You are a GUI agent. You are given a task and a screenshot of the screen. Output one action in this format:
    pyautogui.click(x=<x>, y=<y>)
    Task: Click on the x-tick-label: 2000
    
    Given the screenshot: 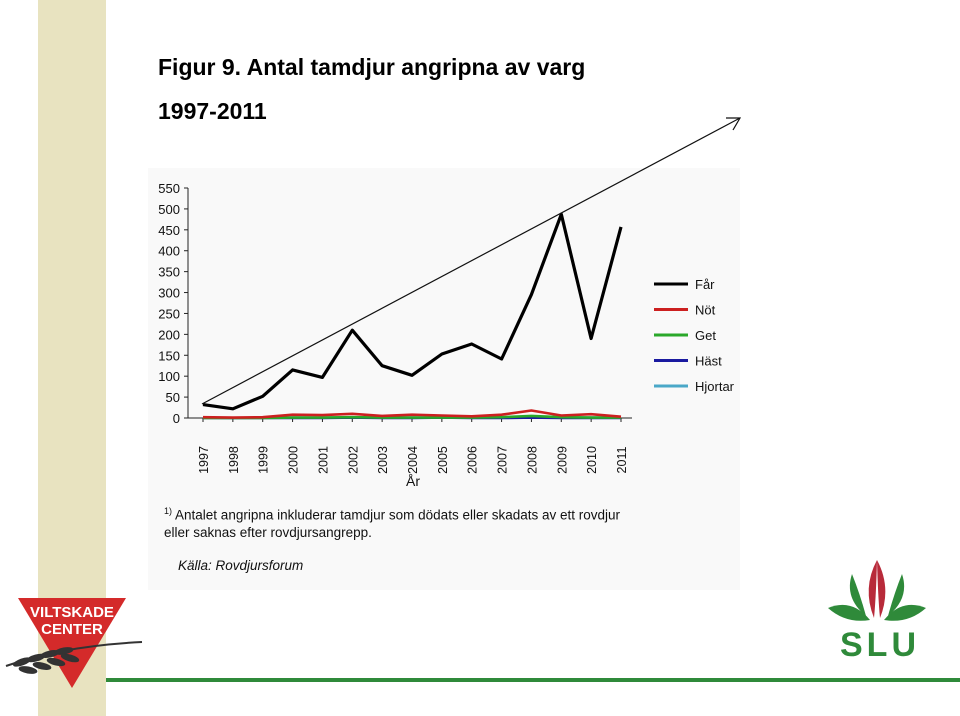 What is the action you would take?
    pyautogui.click(x=294, y=460)
    